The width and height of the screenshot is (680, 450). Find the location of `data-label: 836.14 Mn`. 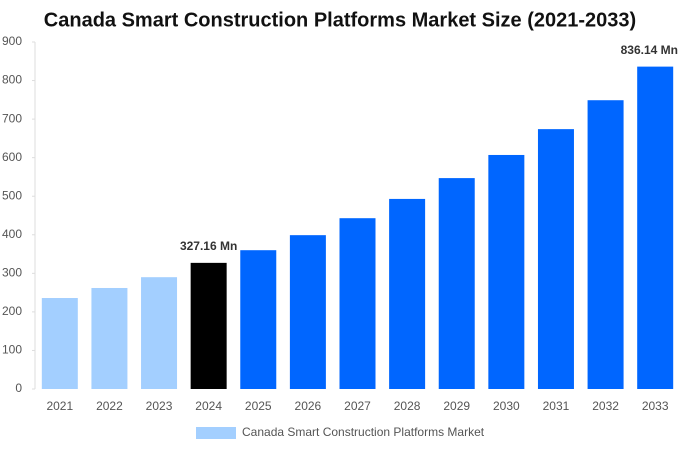

data-label: 836.14 Mn is located at coordinates (649, 50).